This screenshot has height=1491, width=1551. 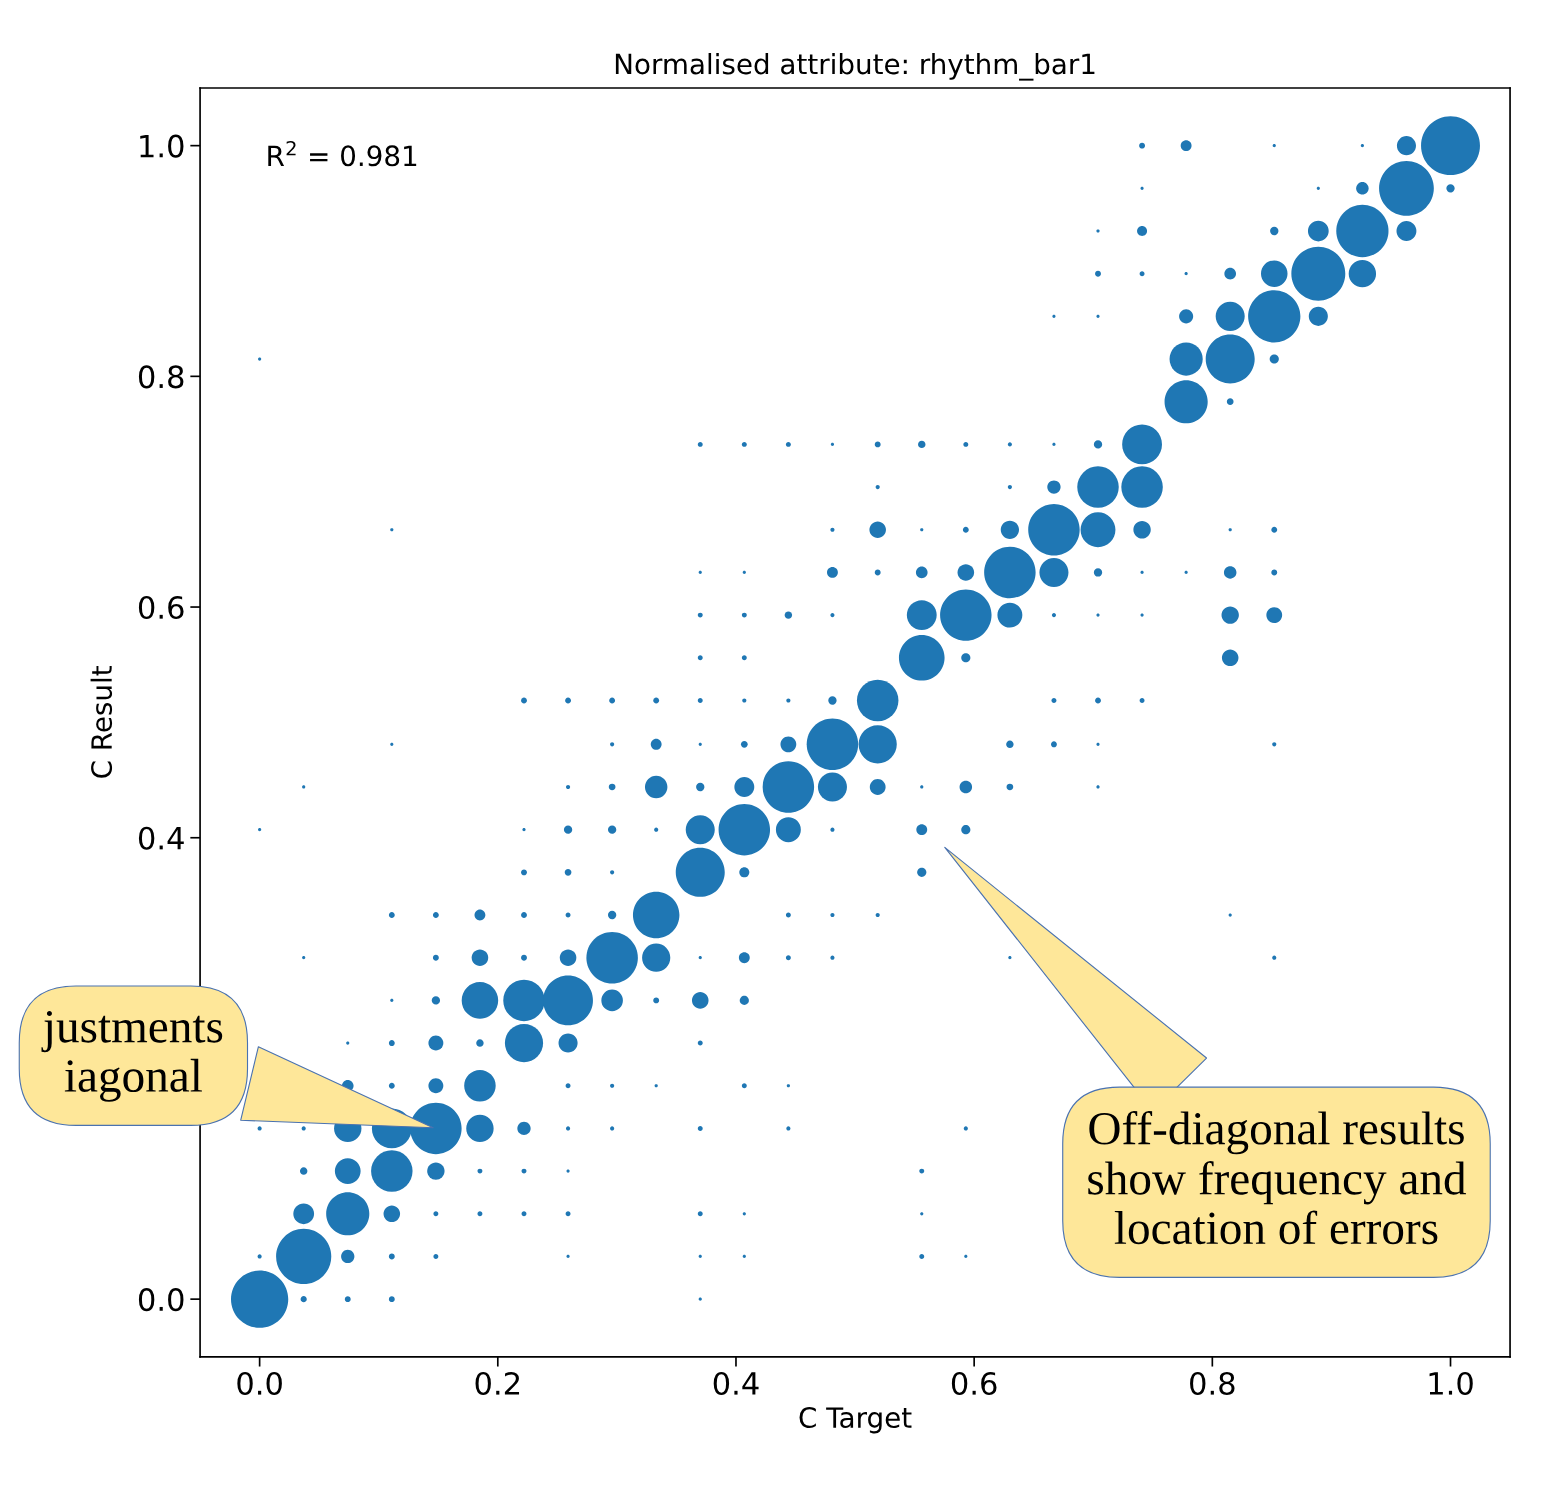 I want to click on x-tick-label: 0.2, so click(x=497, y=1383).